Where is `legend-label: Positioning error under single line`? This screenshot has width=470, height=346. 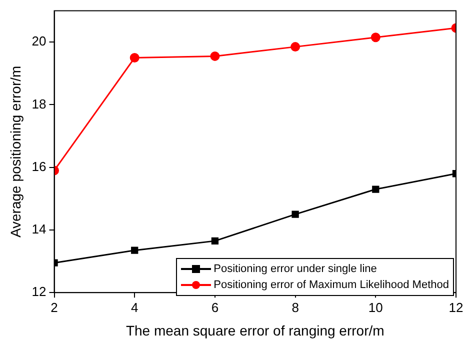 legend-label: Positioning error under single line is located at coordinates (295, 269).